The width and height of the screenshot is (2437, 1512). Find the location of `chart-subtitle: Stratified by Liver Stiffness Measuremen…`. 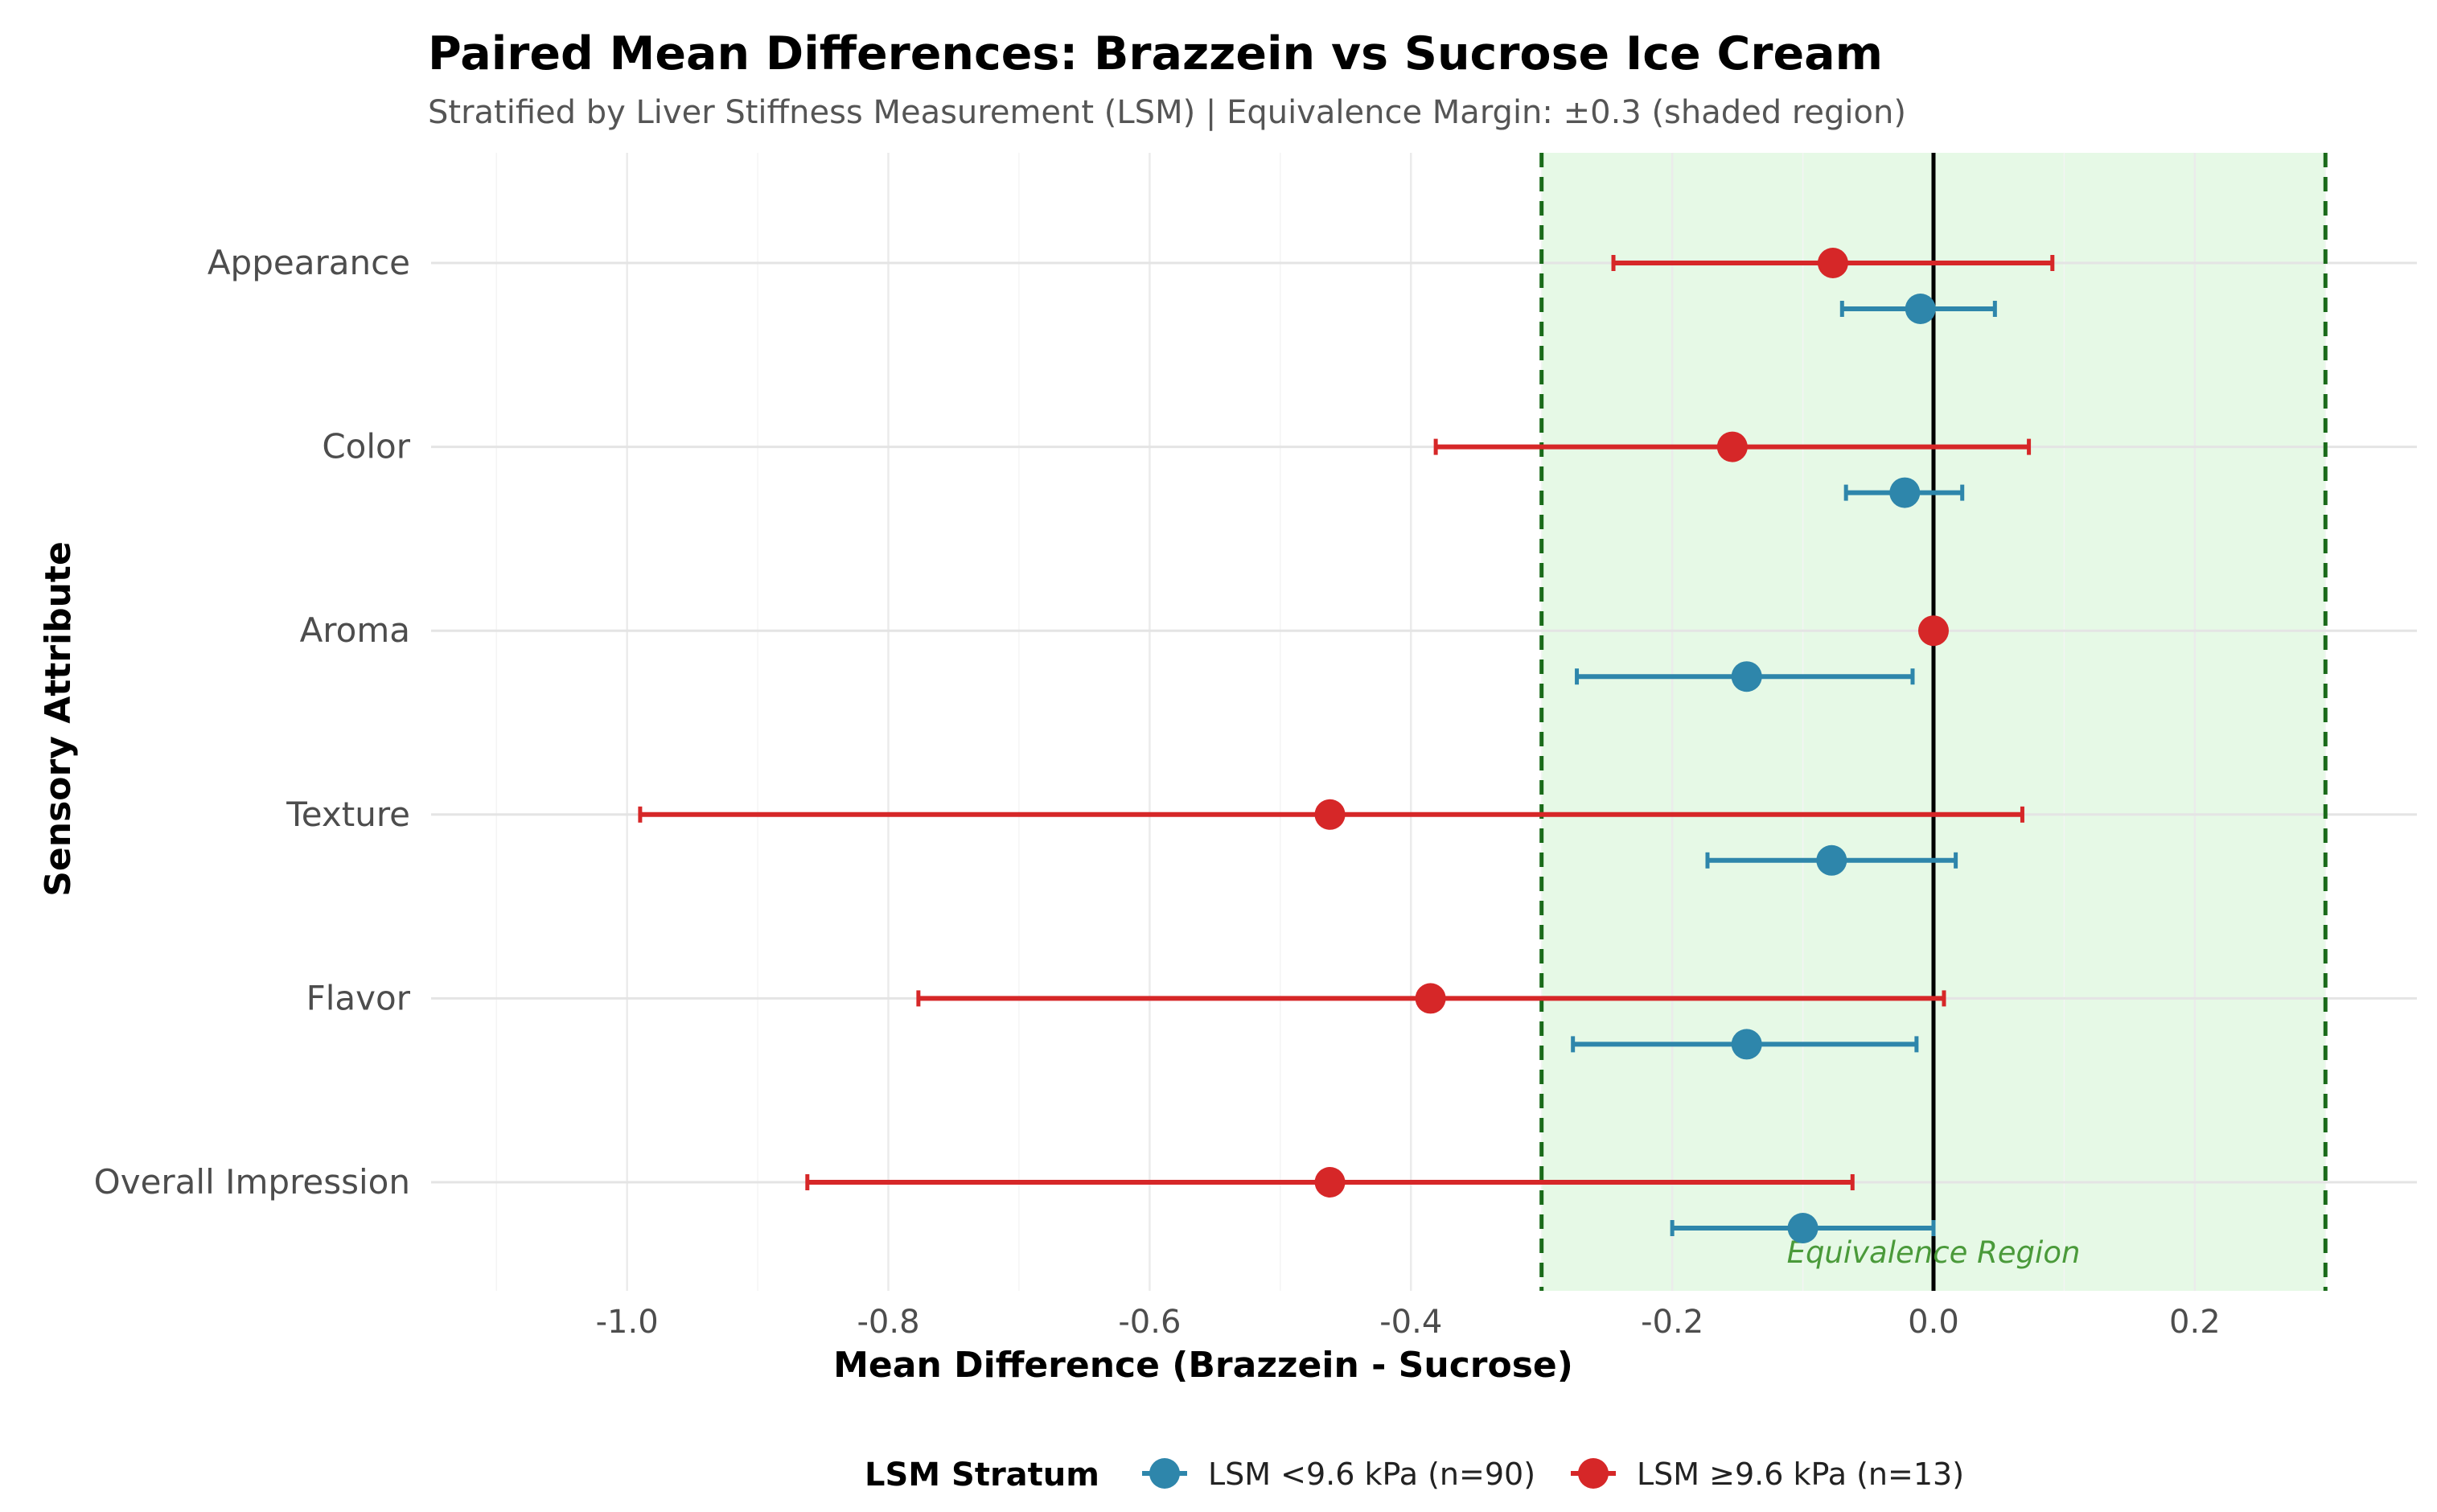

chart-subtitle: Stratified by Liver Stiffness Measuremen… is located at coordinates (1167, 112).